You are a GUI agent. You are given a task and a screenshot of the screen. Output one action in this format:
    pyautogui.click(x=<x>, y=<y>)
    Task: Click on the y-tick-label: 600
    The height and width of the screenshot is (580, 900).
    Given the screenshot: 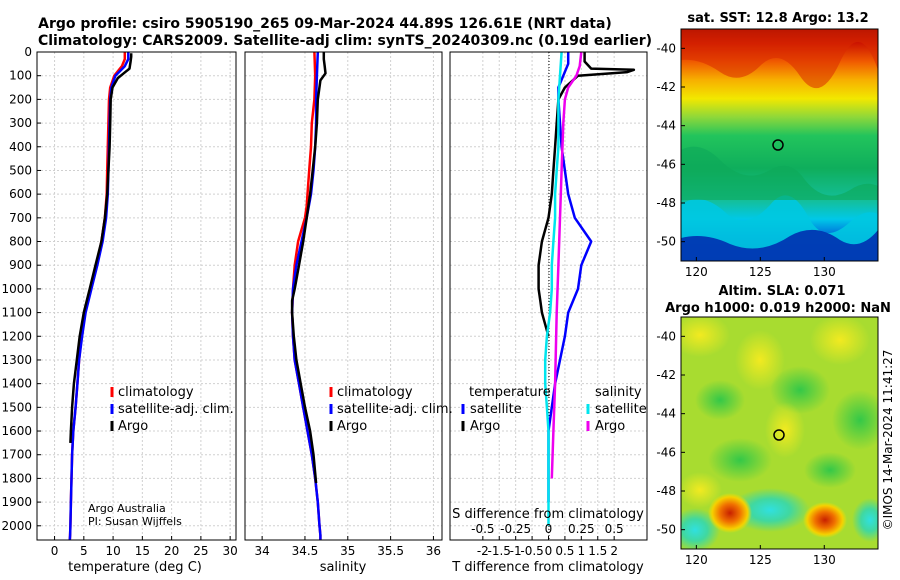 What is the action you would take?
    pyautogui.click(x=20, y=194)
    